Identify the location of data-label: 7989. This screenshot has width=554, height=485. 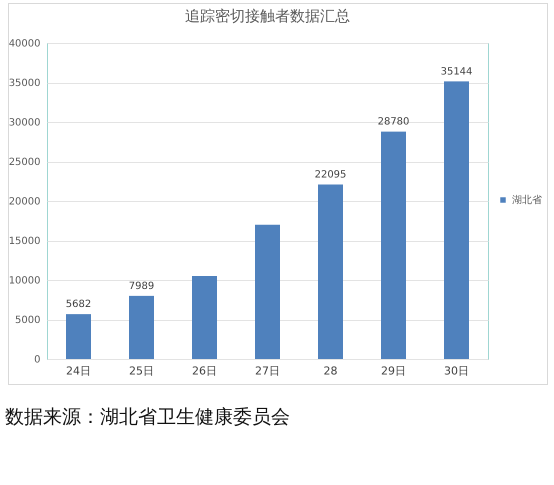
(141, 286).